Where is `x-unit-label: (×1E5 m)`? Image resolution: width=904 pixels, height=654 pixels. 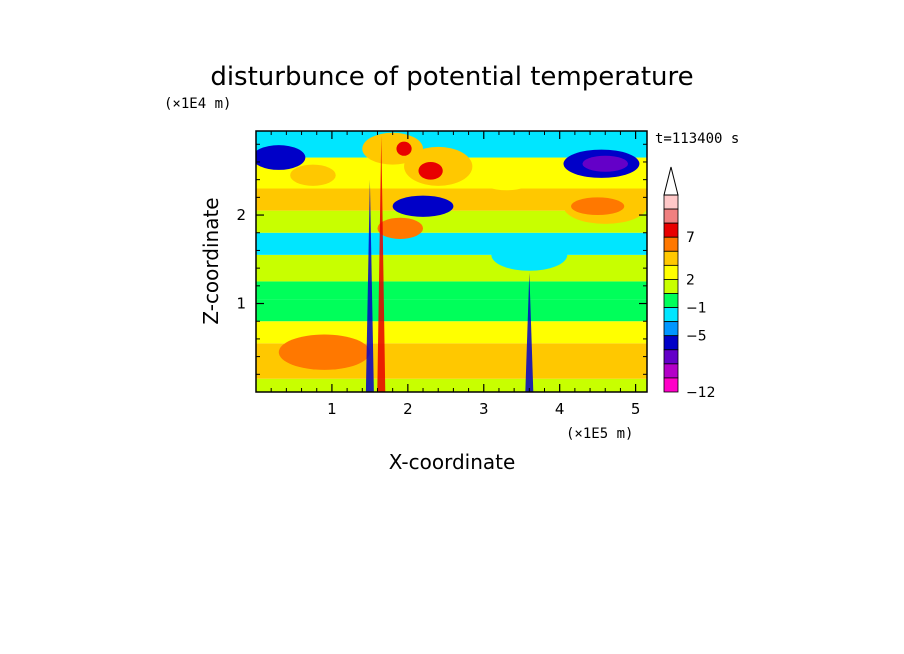
x-unit-label: (×1E5 m) is located at coordinates (599, 434).